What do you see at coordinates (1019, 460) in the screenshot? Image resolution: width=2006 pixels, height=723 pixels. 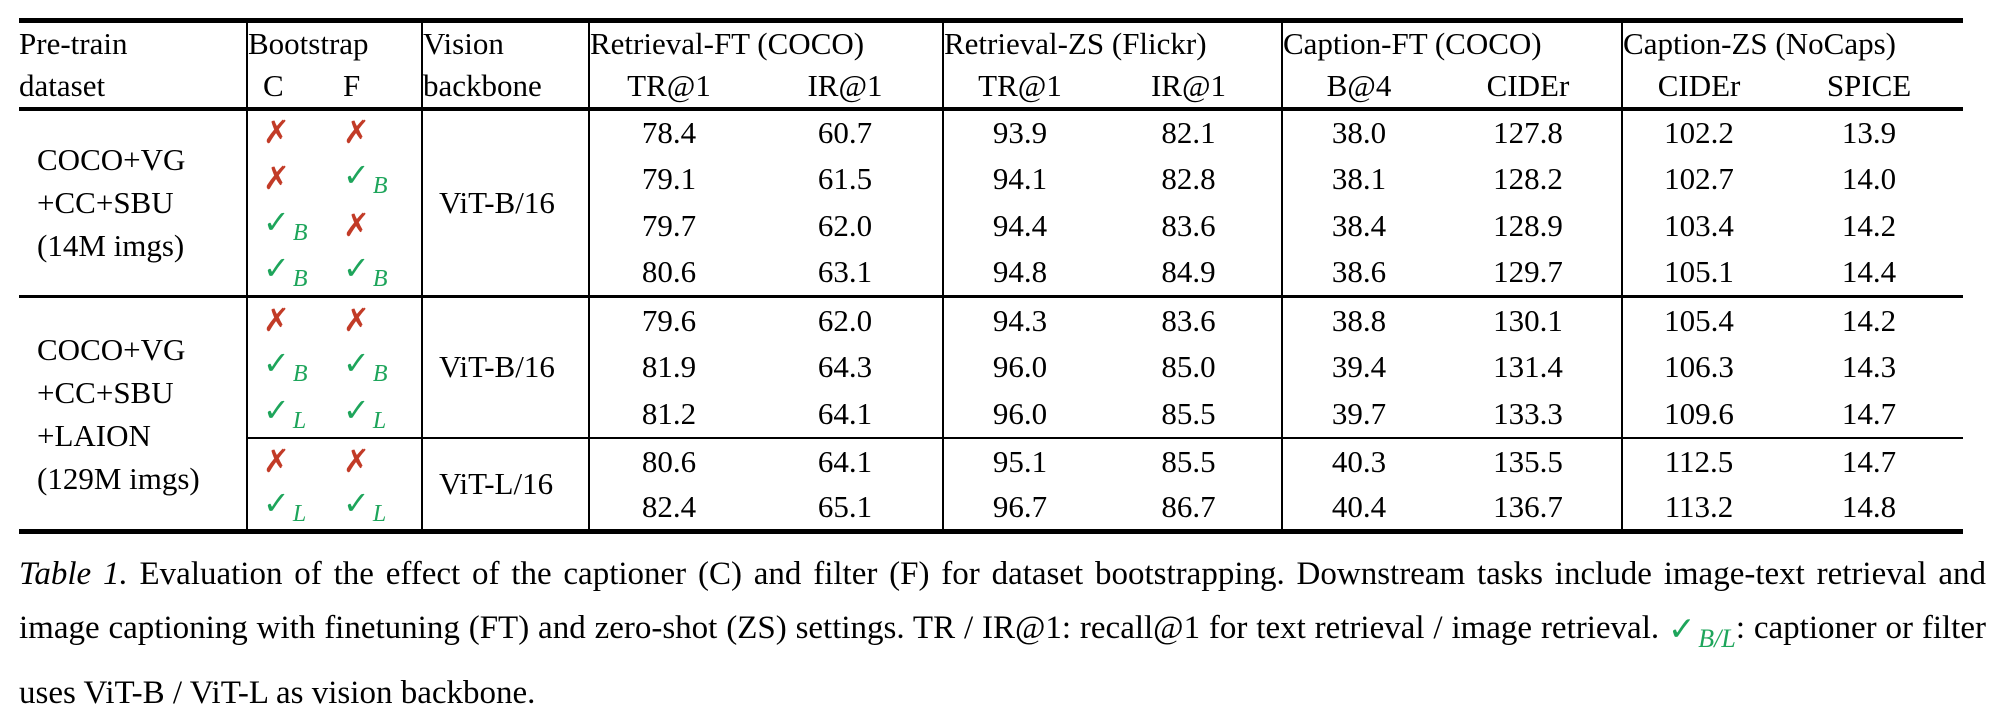 I see `metric-value: 95.1` at bounding box center [1019, 460].